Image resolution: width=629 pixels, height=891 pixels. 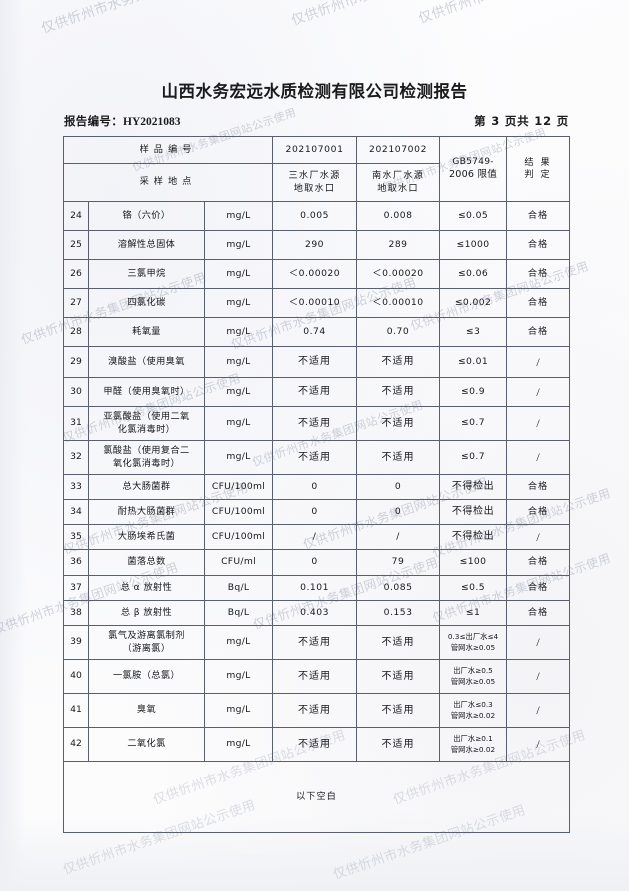 What do you see at coordinates (473, 245) in the screenshot?
I see `cell-limit: ≤1000` at bounding box center [473, 245].